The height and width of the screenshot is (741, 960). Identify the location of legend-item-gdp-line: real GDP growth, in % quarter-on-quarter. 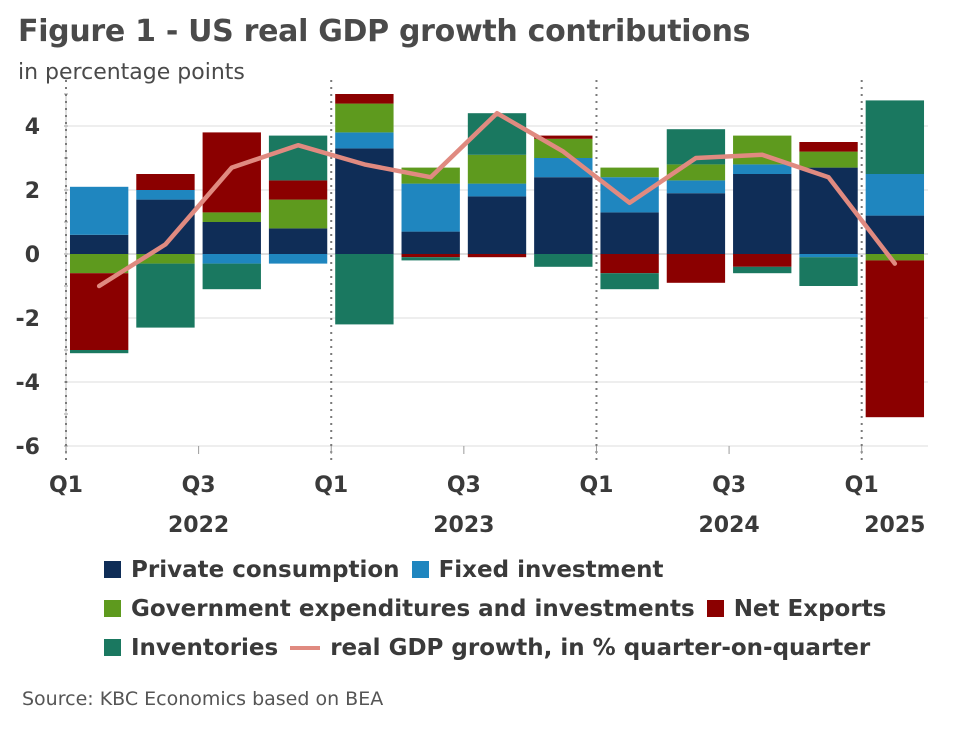
(580, 648).